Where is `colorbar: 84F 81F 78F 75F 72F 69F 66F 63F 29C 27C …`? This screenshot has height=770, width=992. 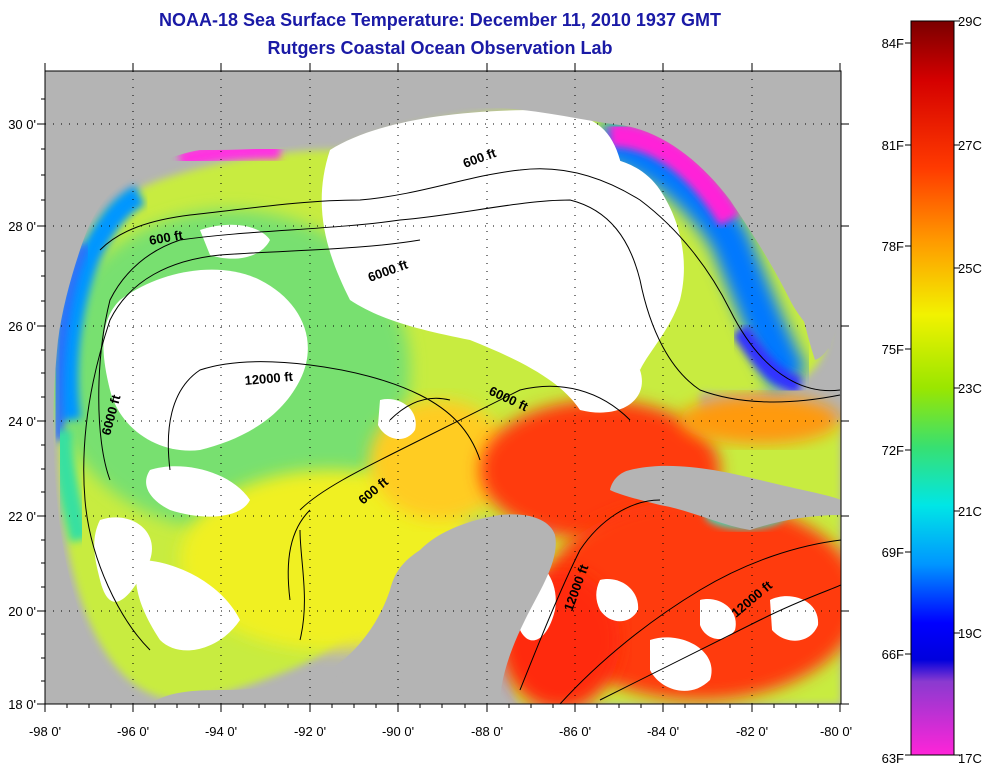 colorbar: 84F 81F 78F 75F 72F 69F 66F 63F 29C 27C … is located at coordinates (932, 390).